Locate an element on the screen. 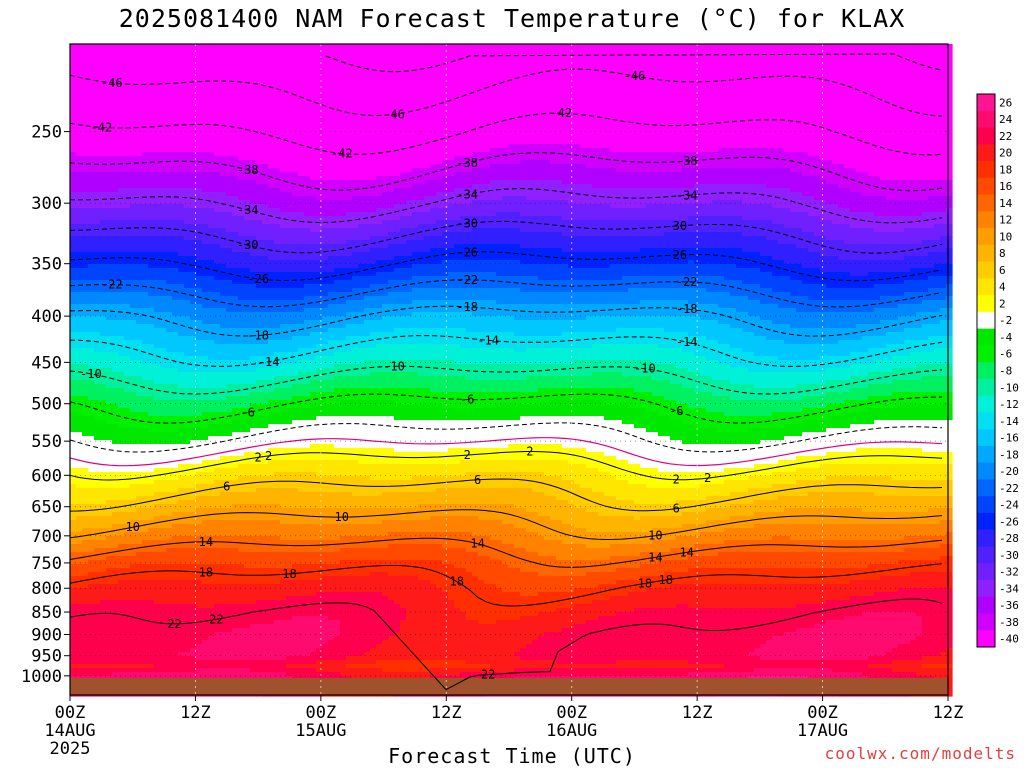  colorbar-label: -18 is located at coordinates (1009, 454).